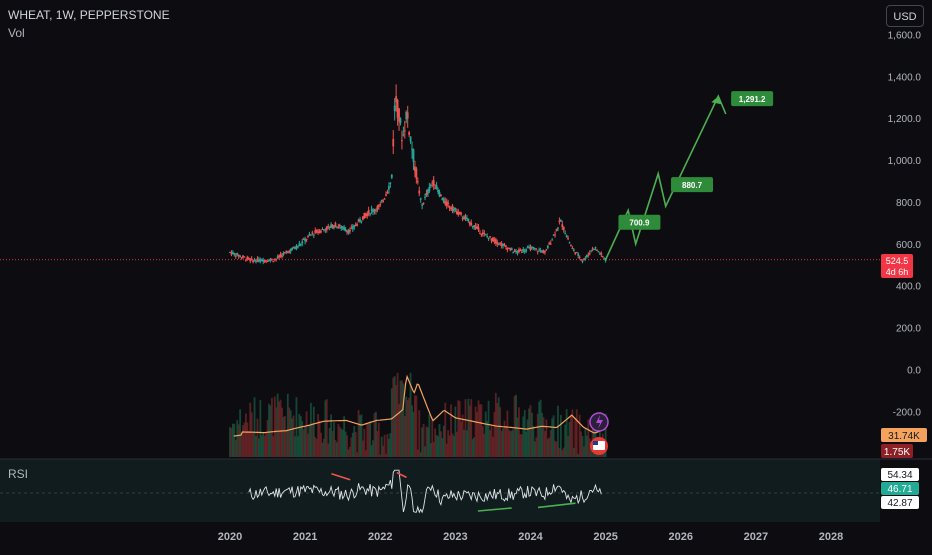 The width and height of the screenshot is (932, 555). I want to click on flag-canton-icon, so click(595, 443).